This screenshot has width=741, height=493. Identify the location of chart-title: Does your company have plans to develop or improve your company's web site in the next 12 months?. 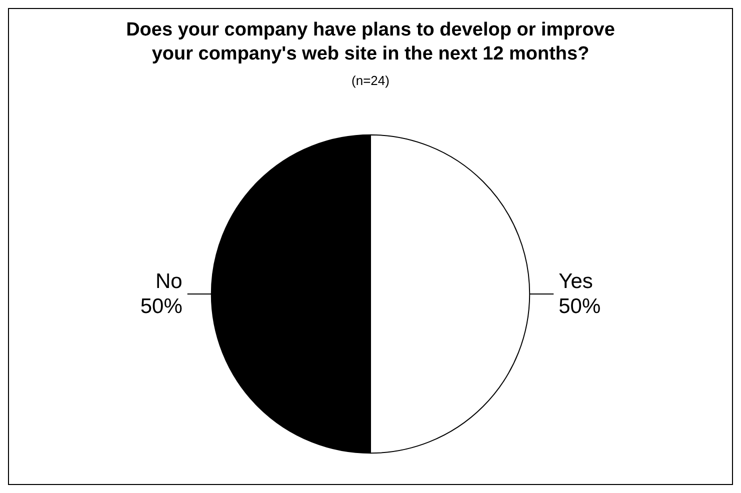
(370, 42).